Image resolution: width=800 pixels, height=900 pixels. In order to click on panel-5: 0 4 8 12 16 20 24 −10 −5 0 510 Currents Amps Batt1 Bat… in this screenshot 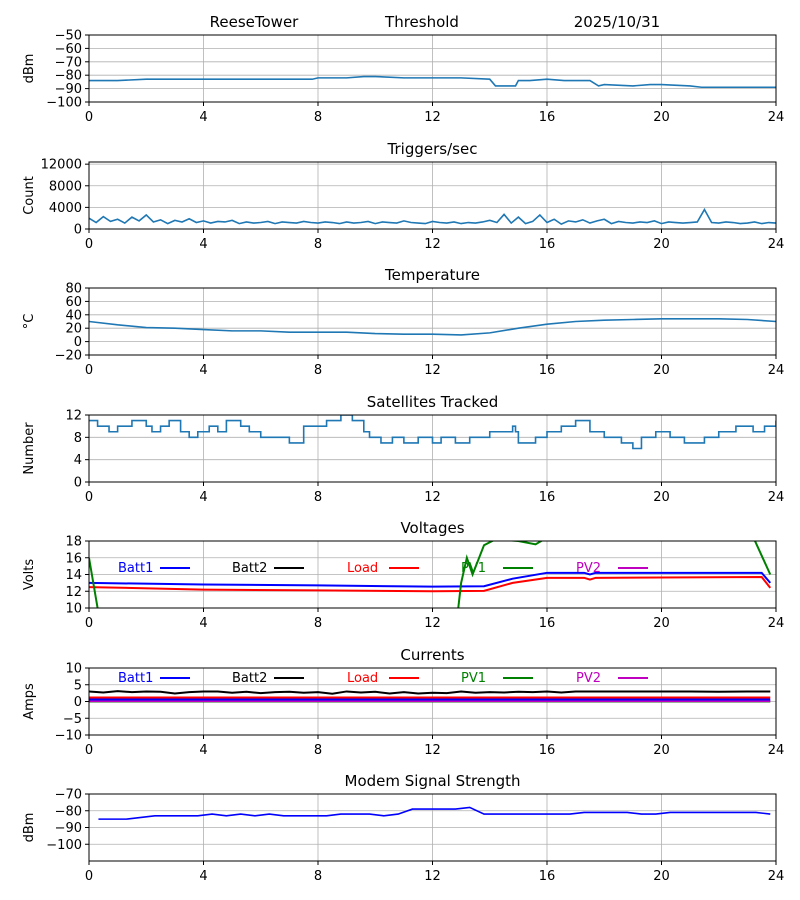, I will do `click(403, 702)`.